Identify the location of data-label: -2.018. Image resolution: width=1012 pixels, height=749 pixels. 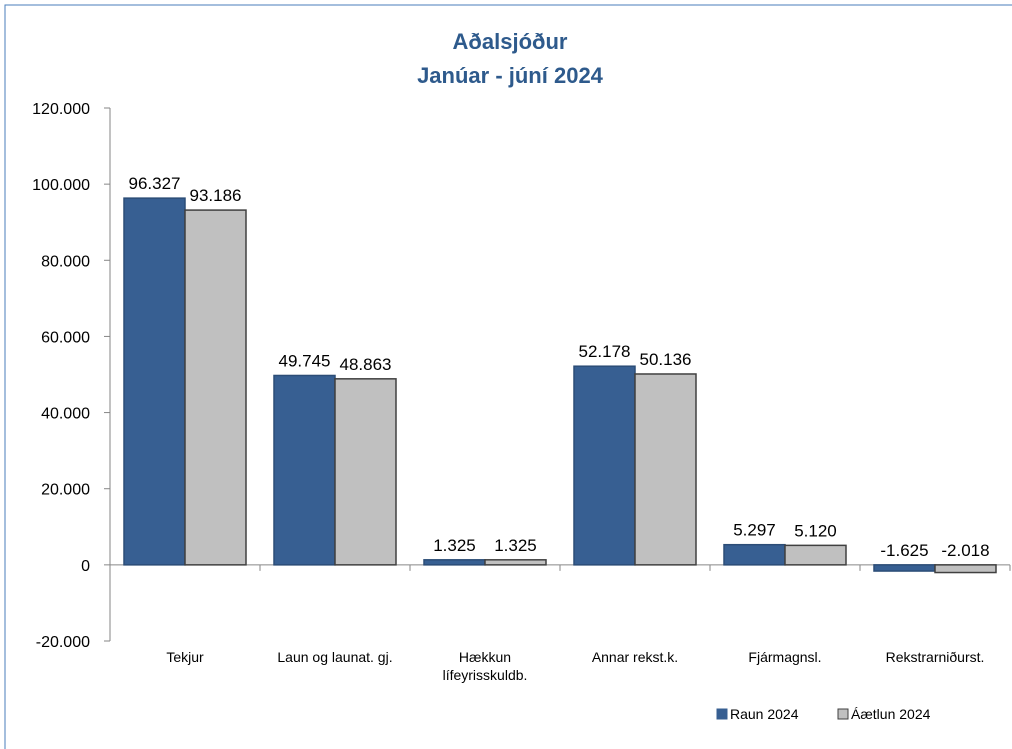
(965, 550).